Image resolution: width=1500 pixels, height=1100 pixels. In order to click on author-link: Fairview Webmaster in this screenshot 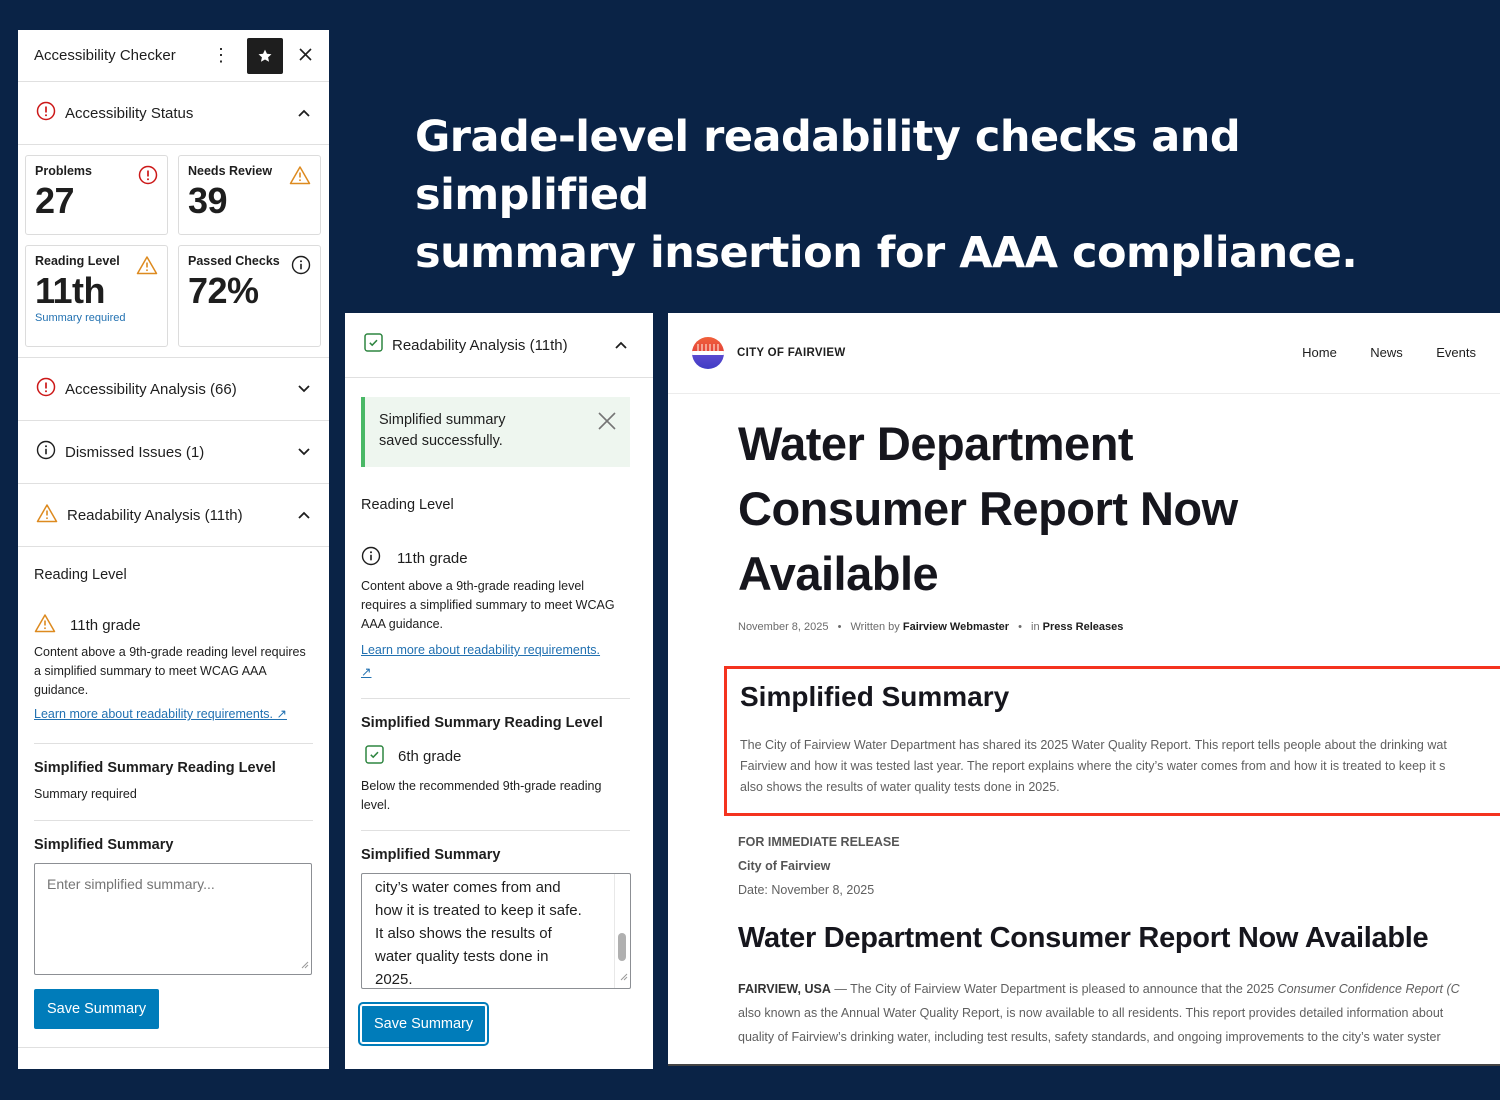, I will do `click(956, 627)`.